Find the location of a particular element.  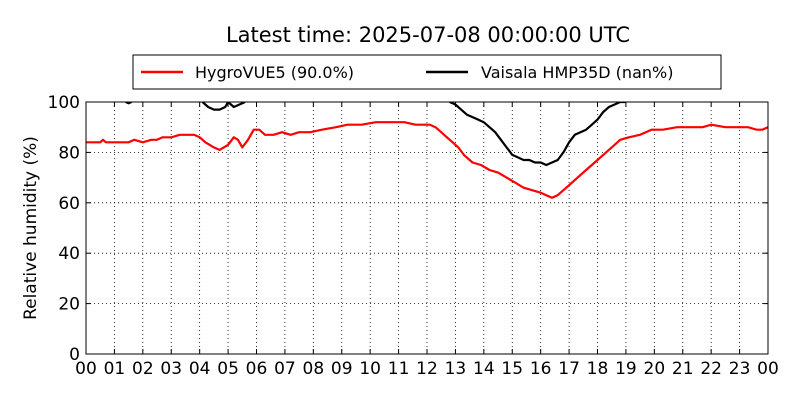

x-tick-label: 17 is located at coordinates (569, 369).